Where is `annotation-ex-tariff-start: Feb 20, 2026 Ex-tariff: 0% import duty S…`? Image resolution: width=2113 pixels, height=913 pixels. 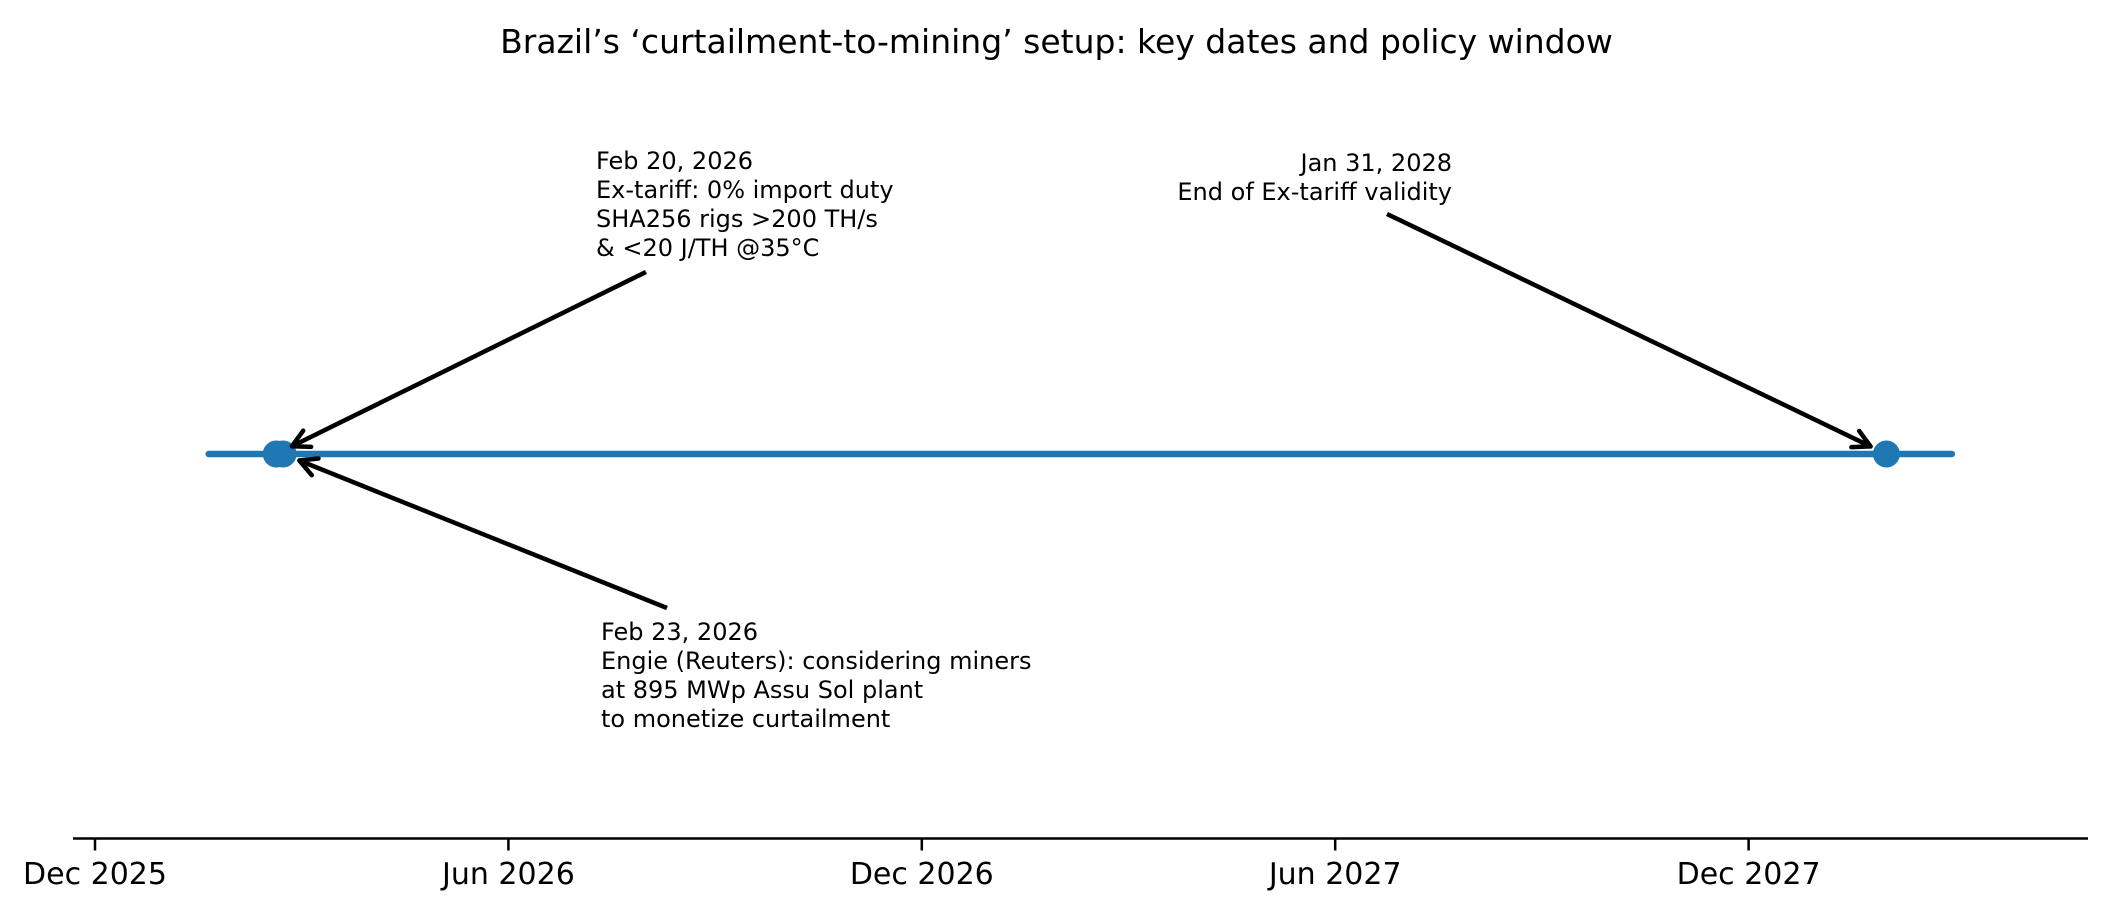
annotation-ex-tariff-start: Feb 20, 2026 Ex-tariff: 0% import duty S… is located at coordinates (745, 204).